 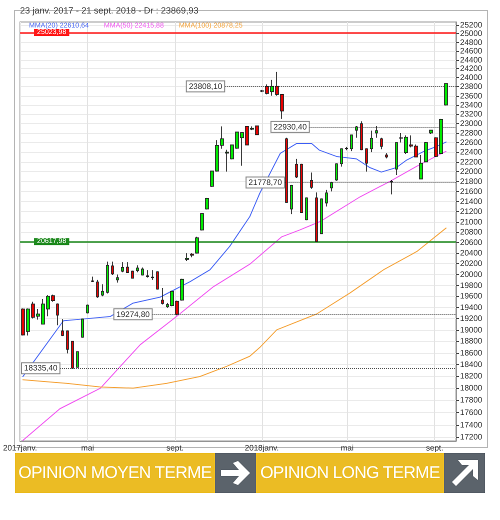 I want to click on ref-line-label: 21778,70, so click(x=265, y=182).